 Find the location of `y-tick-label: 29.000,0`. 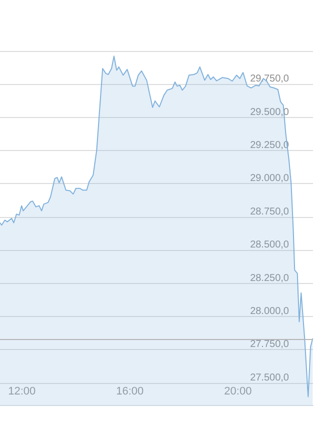

y-tick-label: 29.000,0 is located at coordinates (270, 178).